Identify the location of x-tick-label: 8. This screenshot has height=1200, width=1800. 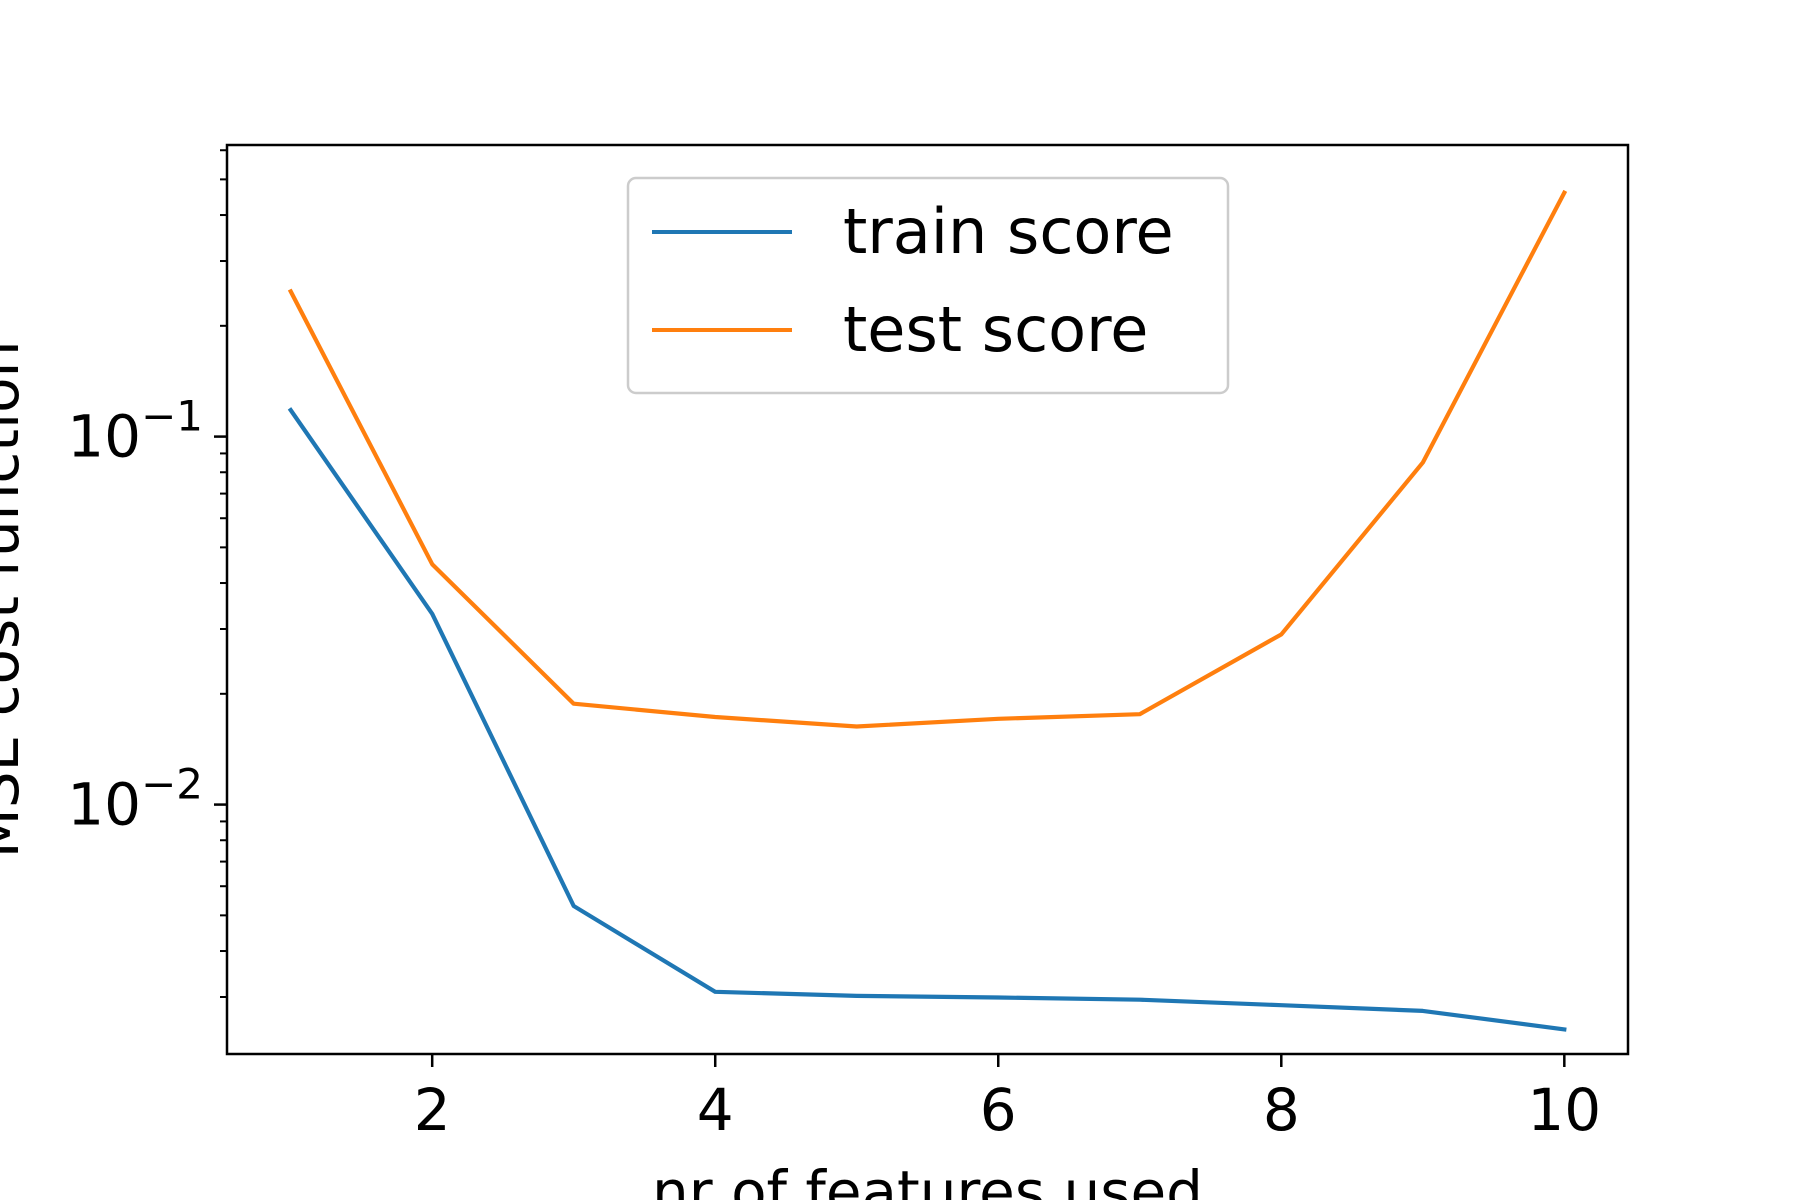
(1281, 1110).